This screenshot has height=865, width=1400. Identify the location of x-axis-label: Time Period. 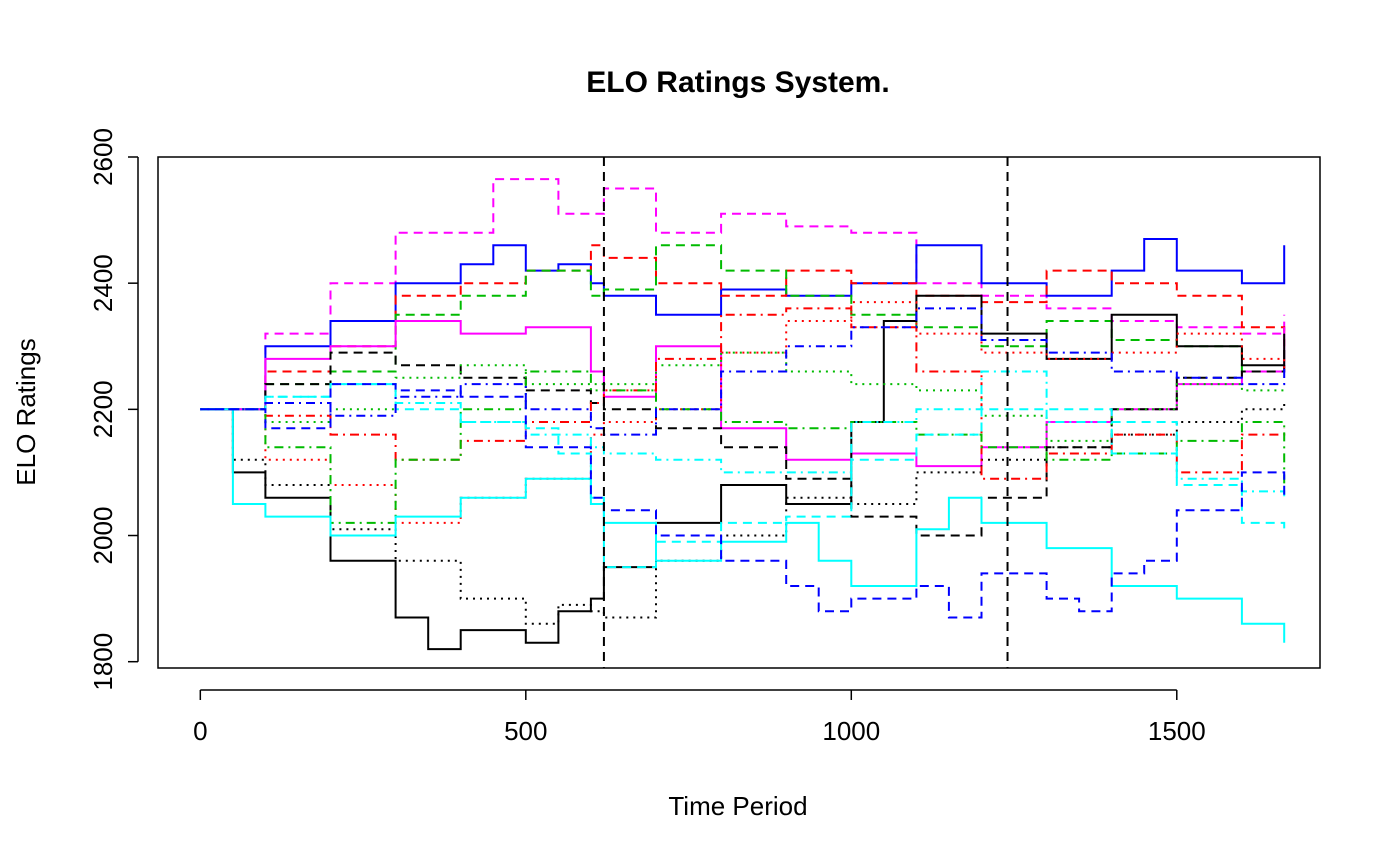
(737, 806).